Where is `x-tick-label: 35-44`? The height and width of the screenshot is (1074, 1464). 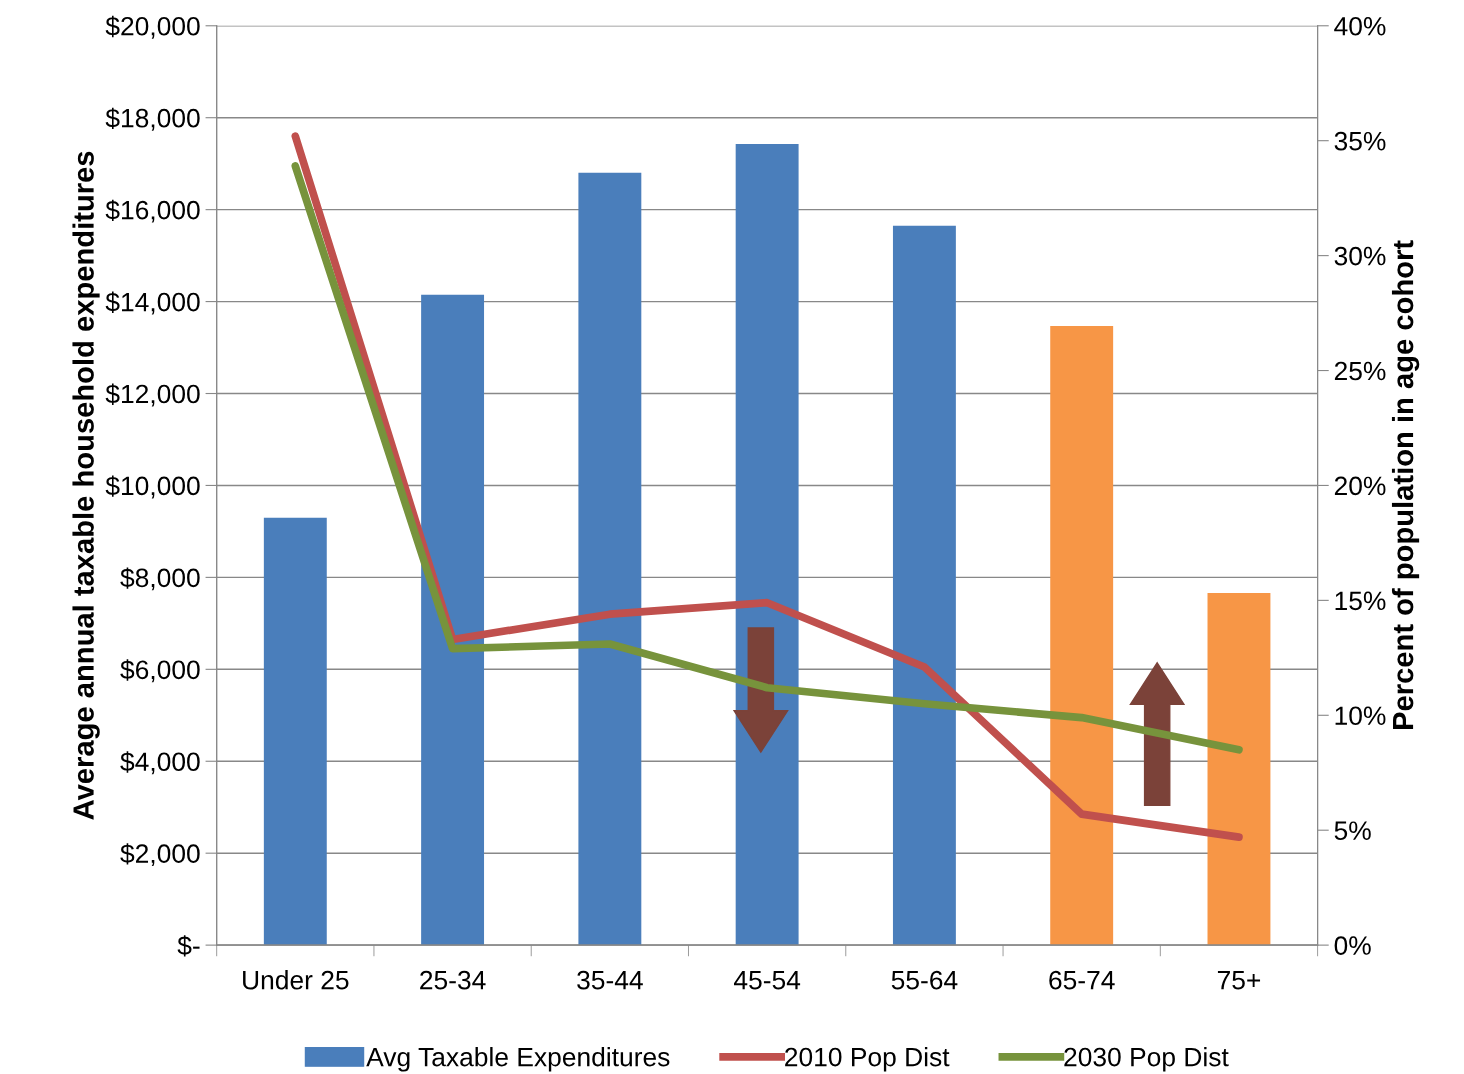 x-tick-label: 35-44 is located at coordinates (610, 980).